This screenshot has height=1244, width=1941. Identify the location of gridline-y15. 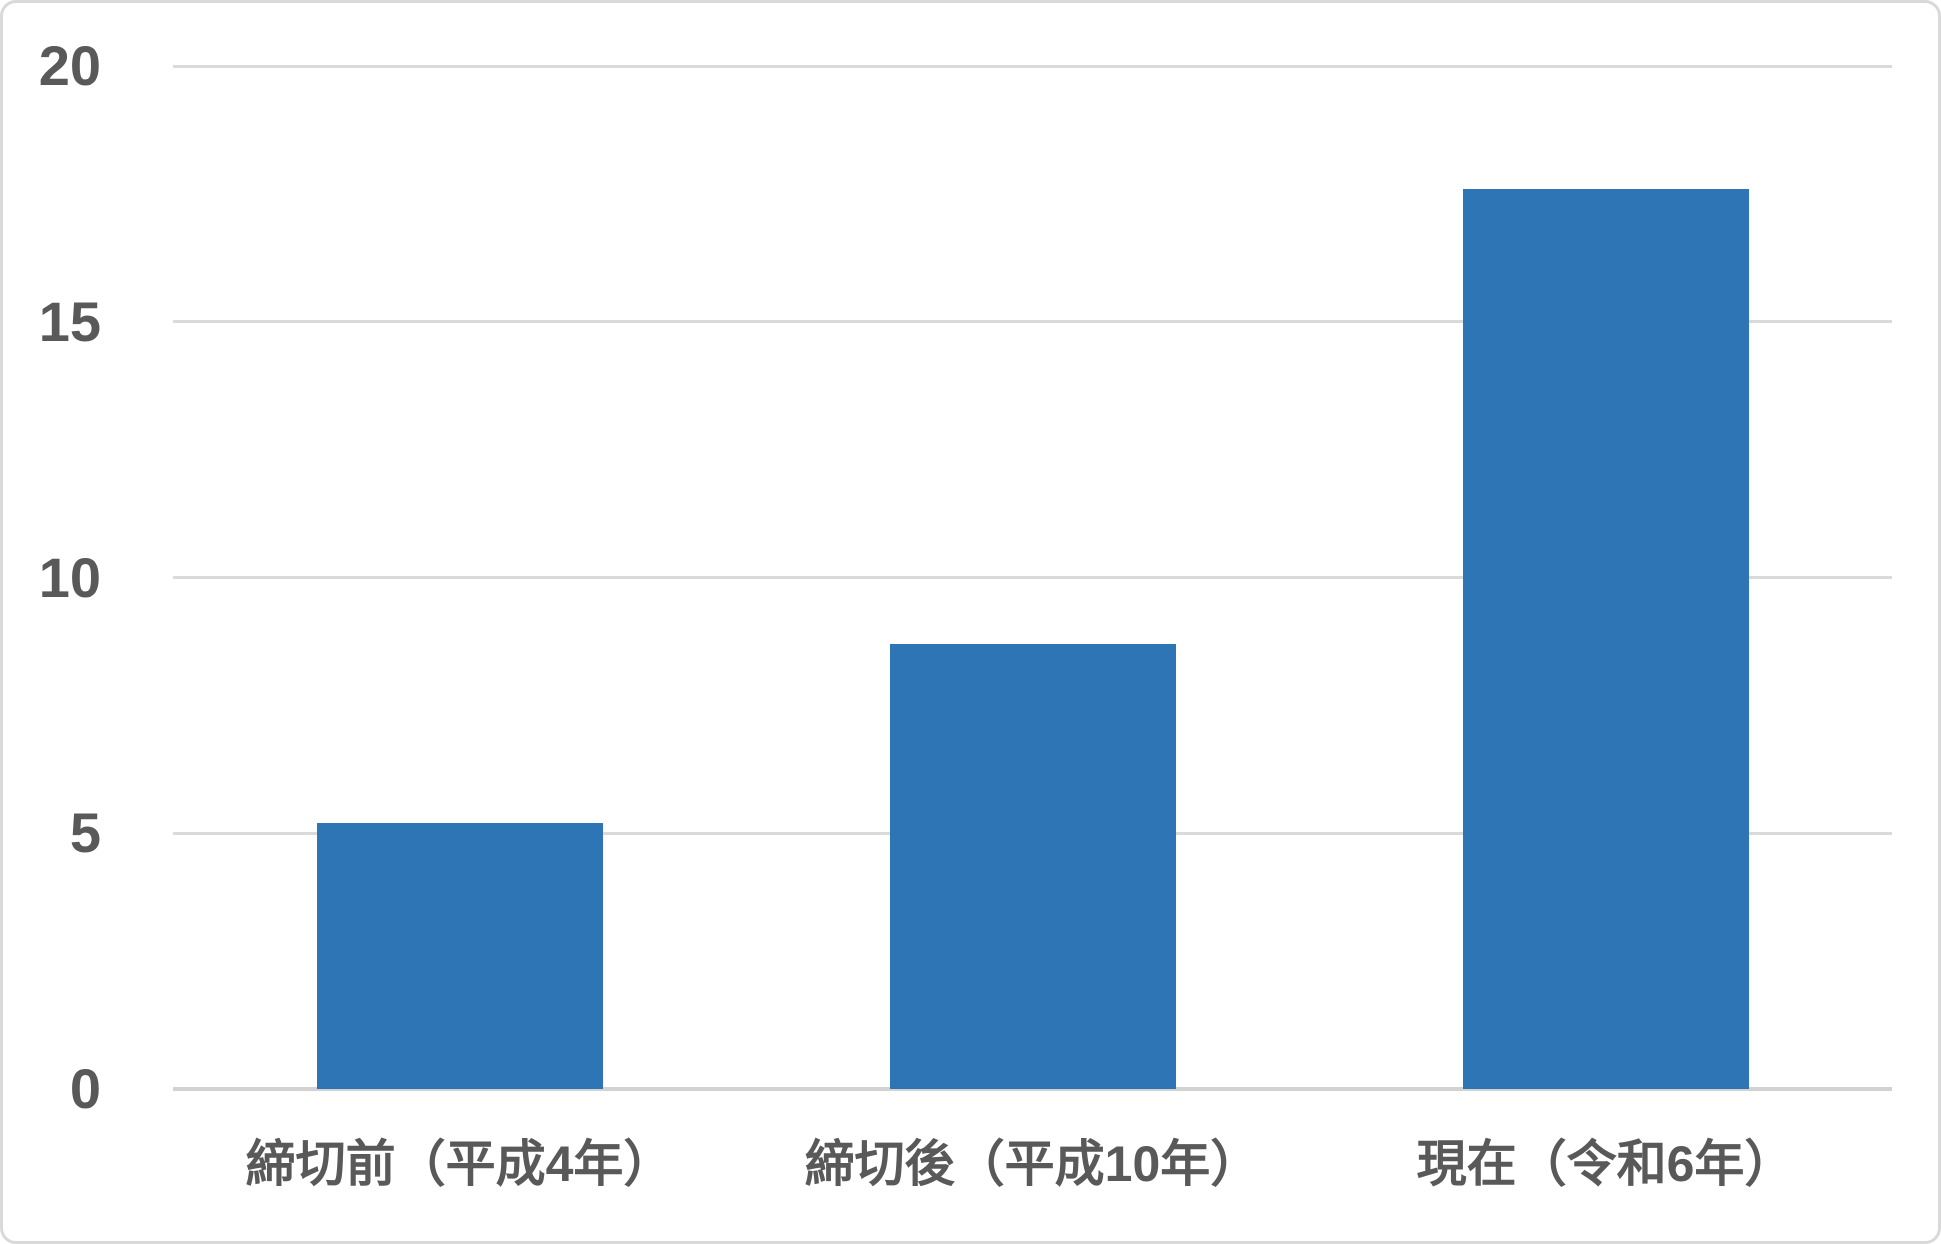
(1032, 322).